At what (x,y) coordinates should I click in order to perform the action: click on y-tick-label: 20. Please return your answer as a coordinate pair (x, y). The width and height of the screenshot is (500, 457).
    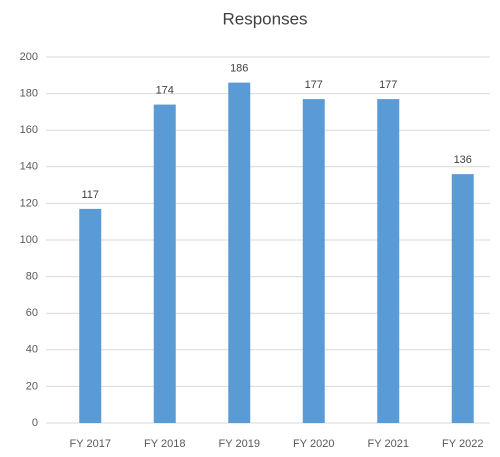
    Looking at the image, I should click on (32, 386).